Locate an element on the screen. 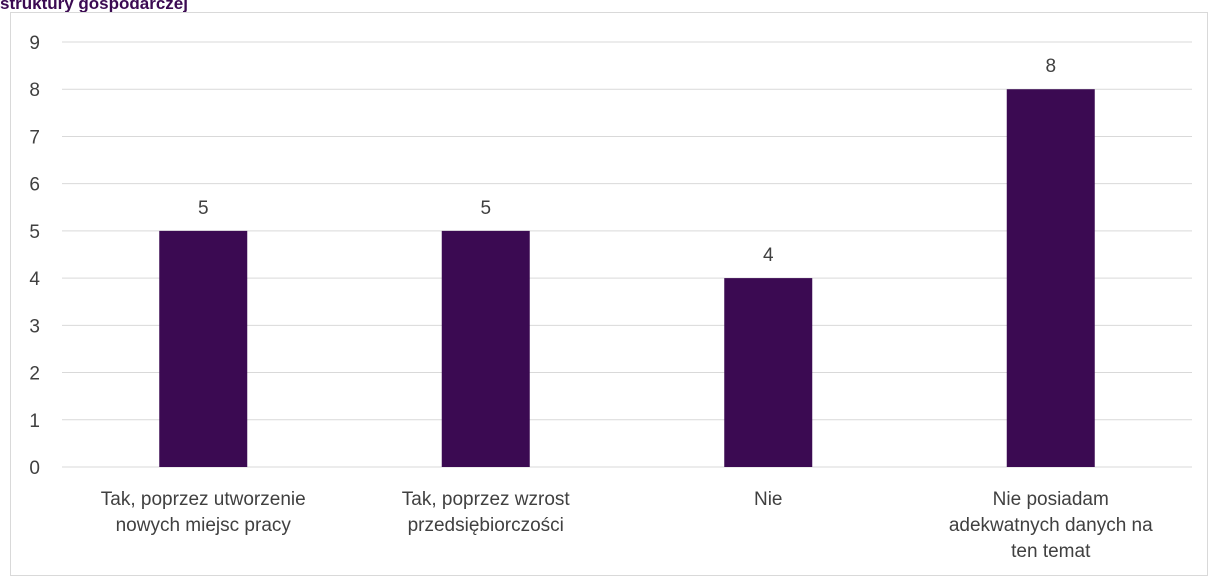 The height and width of the screenshot is (577, 1209). chart-title: struktury gospodarczej is located at coordinates (94, 6).